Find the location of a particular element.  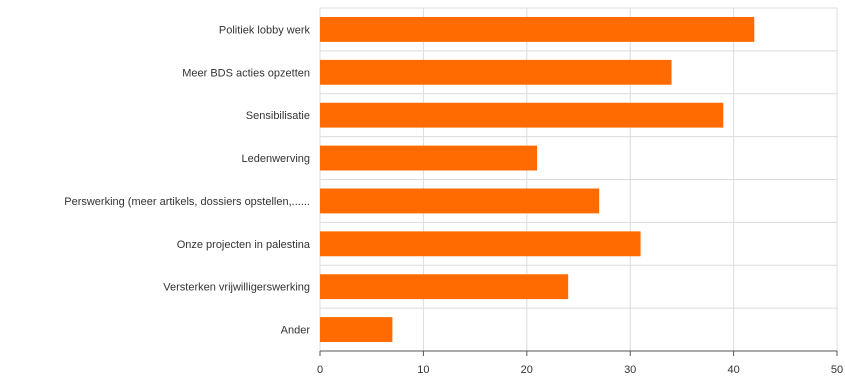

x-tick-label: 30 is located at coordinates (630, 370).